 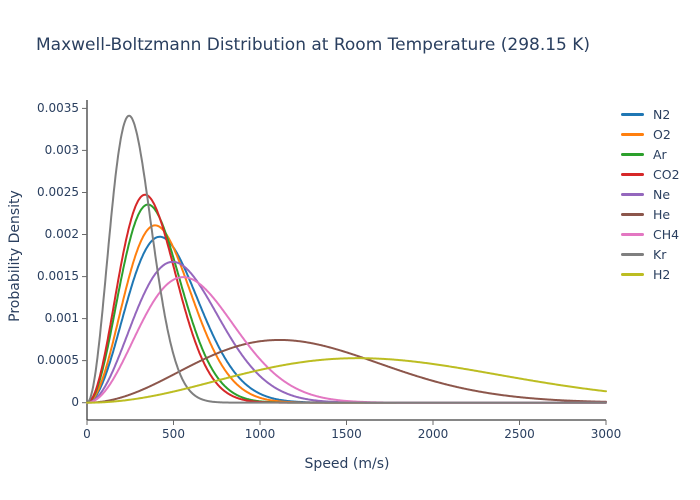 I want to click on legend-label: Ar, so click(x=660, y=154).